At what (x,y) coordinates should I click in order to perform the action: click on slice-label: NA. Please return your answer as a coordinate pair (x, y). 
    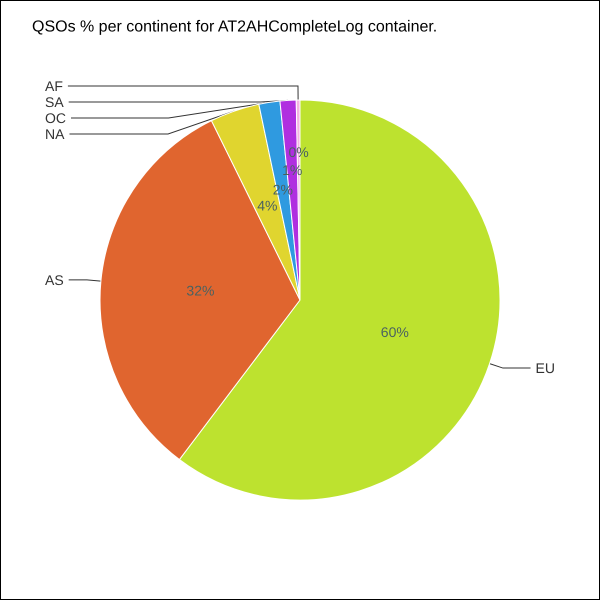
    Looking at the image, I should click on (55, 134).